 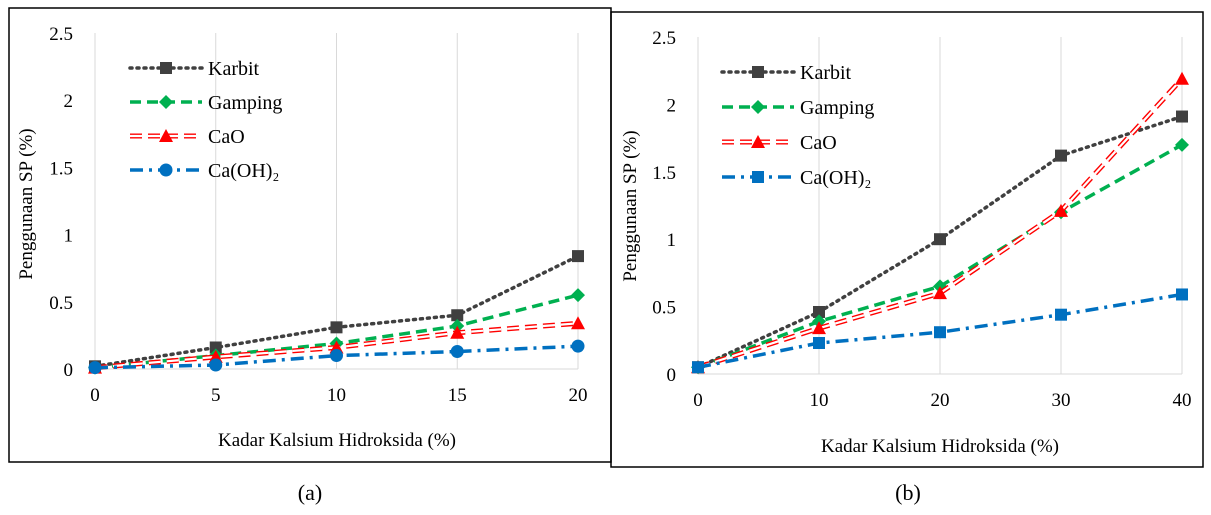 What do you see at coordinates (940, 446) in the screenshot?
I see `chart-b-x-axis-title: Kadar Kalsium Hidroksida (%)` at bounding box center [940, 446].